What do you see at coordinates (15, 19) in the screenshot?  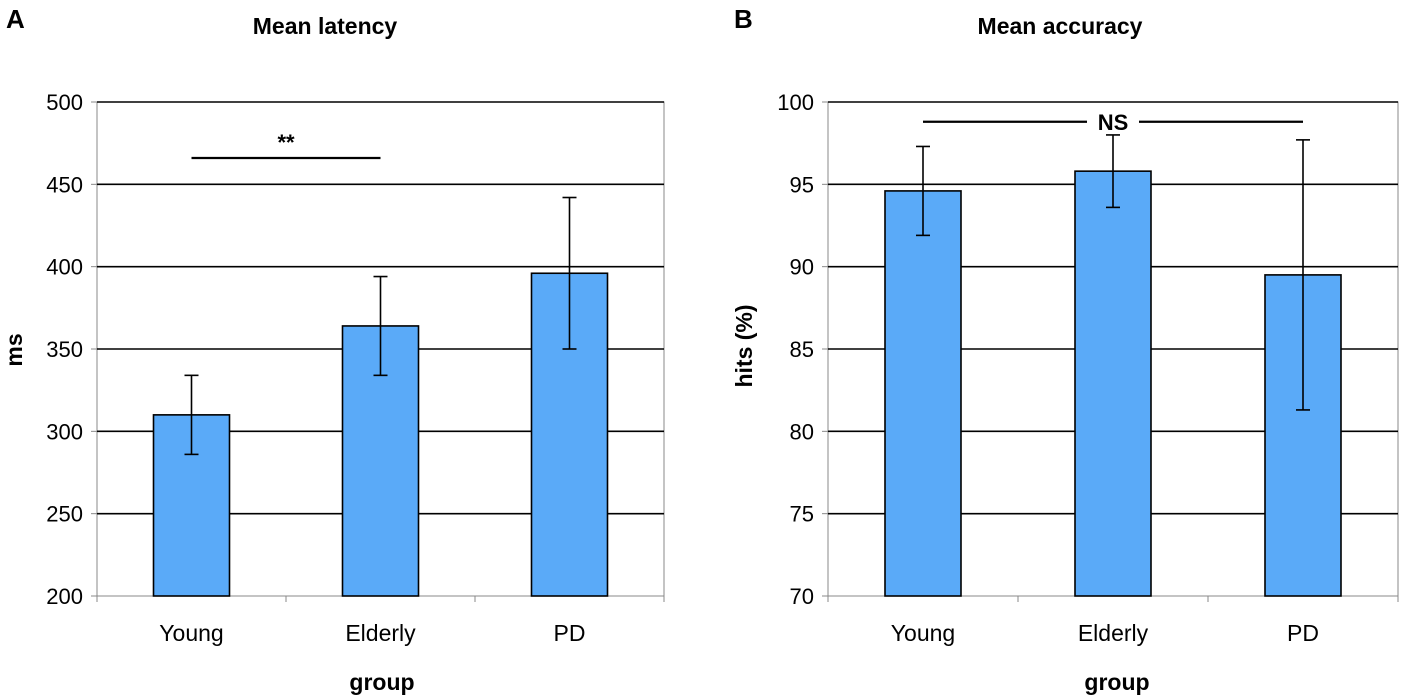 I see `panel-letter-a: A` at bounding box center [15, 19].